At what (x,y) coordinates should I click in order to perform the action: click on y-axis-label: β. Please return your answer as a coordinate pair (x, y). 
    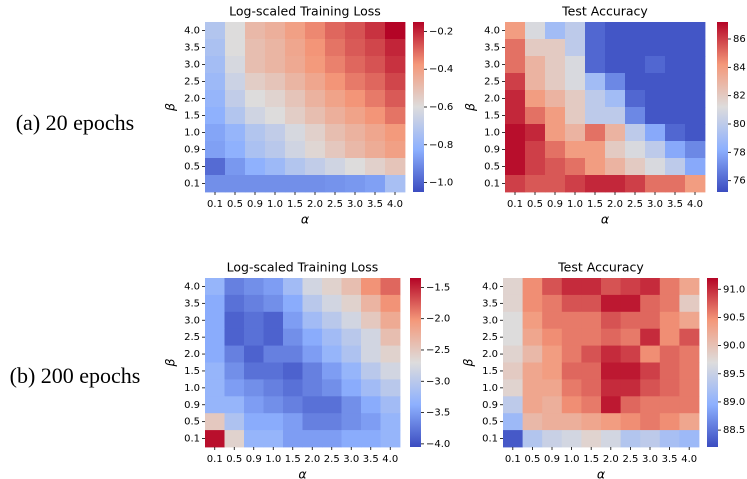
    Looking at the image, I should click on (170, 107).